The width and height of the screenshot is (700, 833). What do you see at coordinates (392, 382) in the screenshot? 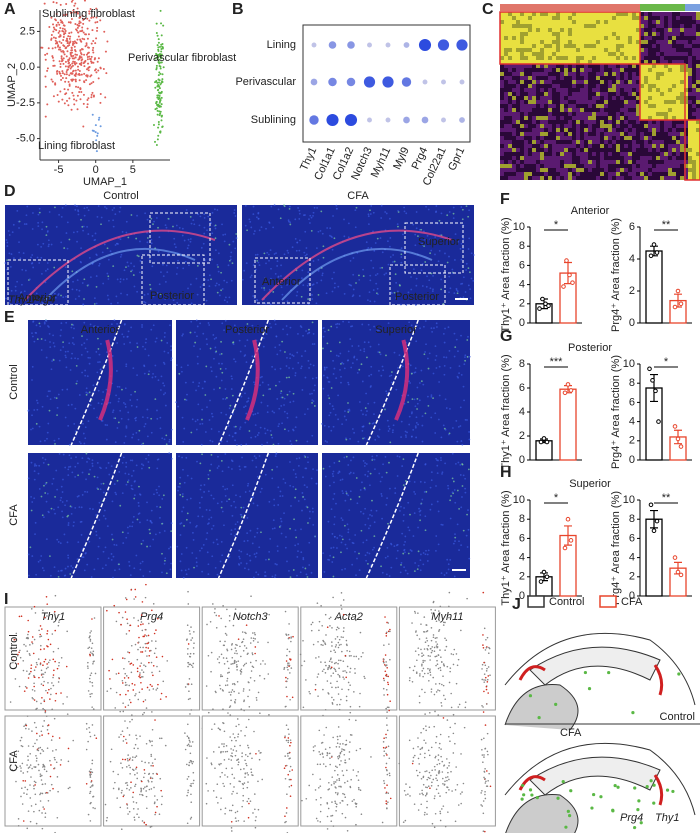
I see `boundary` at bounding box center [392, 382].